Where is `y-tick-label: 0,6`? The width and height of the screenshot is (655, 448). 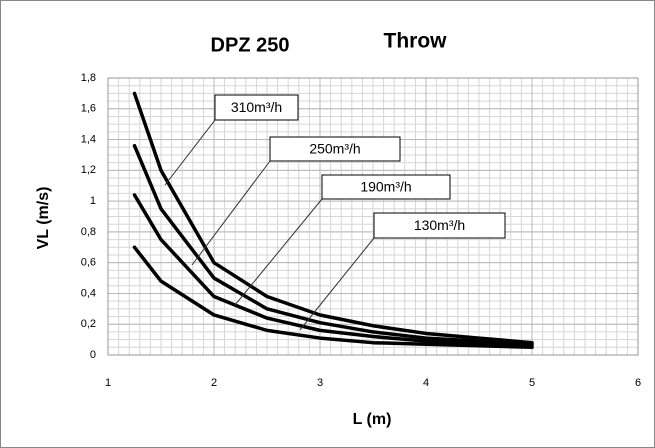 y-tick-label: 0,6 is located at coordinates (88, 263).